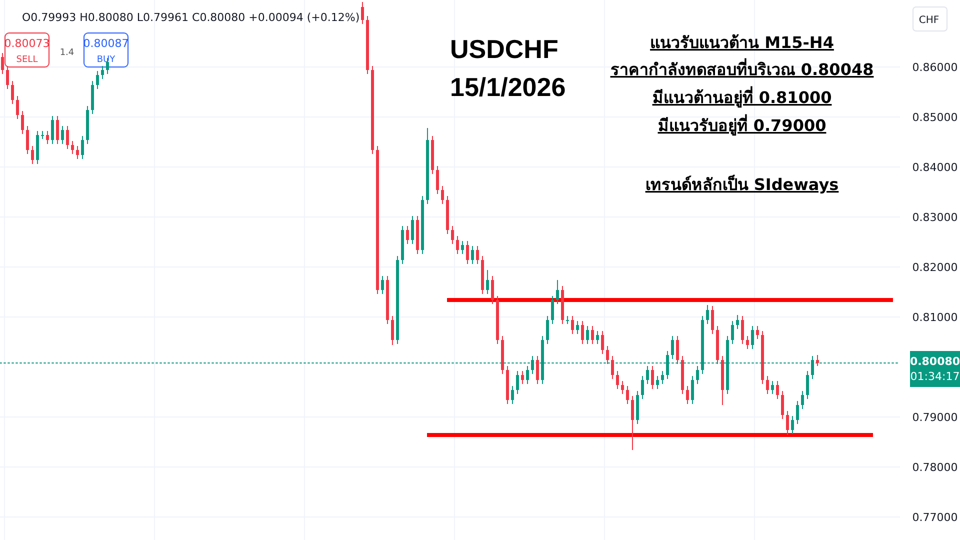 This screenshot has width=960, height=540. What do you see at coordinates (935, 467) in the screenshot?
I see `y-tick-label: 0.78000` at bounding box center [935, 467].